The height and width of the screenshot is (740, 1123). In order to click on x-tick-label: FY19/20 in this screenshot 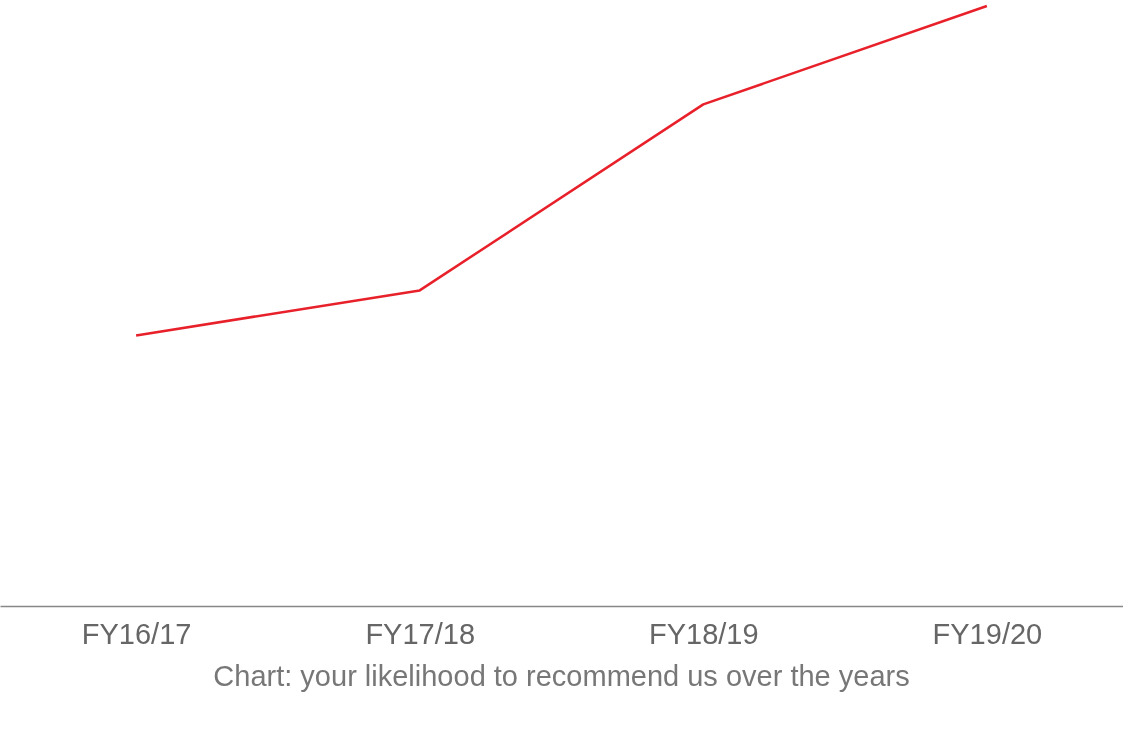, I will do `click(987, 633)`.